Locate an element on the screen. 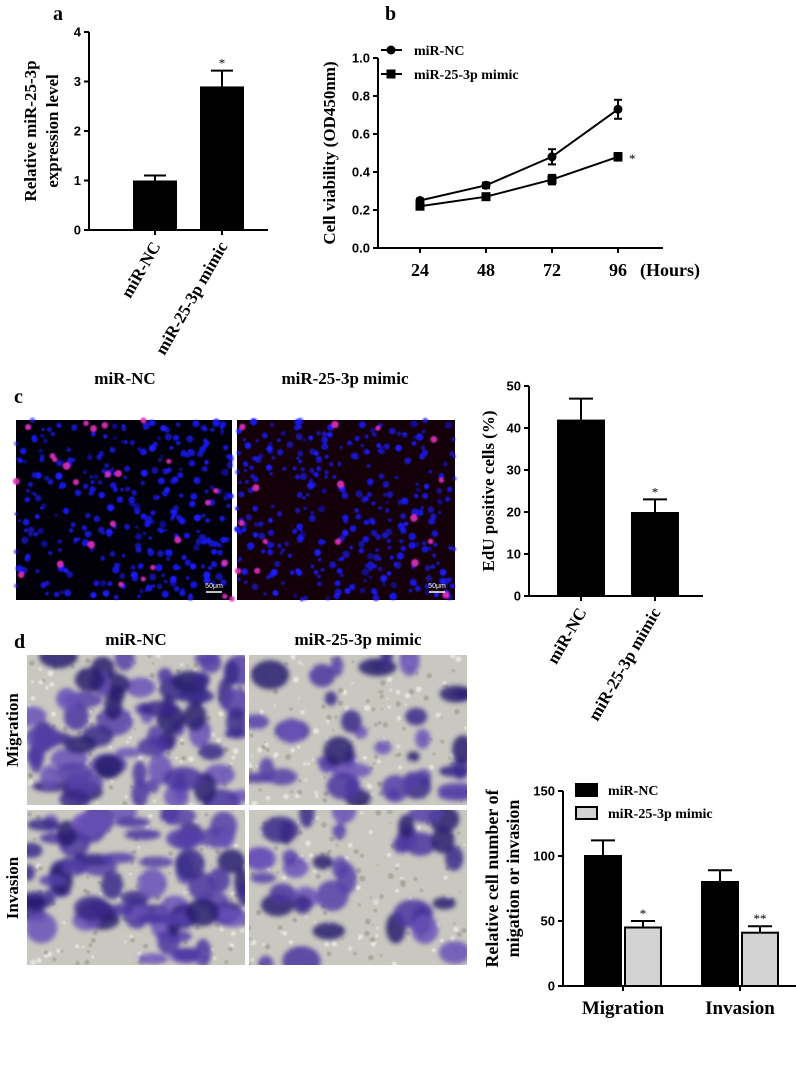 Image resolution: width=796 pixels, height=1065 pixels. nuclei-layer is located at coordinates (345, 509).